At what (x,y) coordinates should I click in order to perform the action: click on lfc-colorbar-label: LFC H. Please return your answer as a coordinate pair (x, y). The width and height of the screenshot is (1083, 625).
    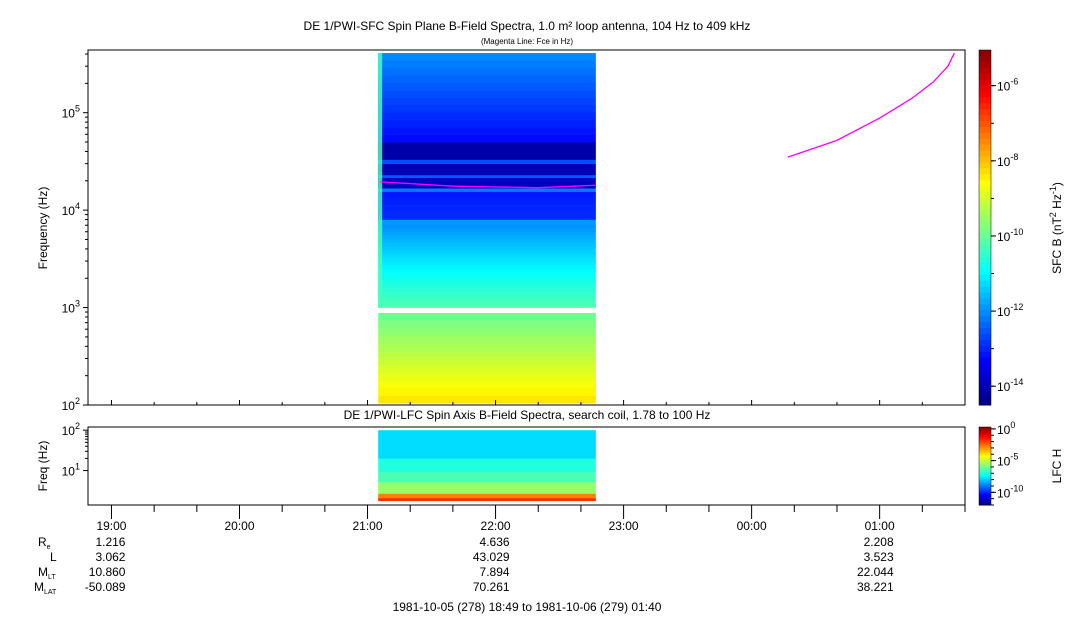
    Looking at the image, I should click on (1057, 466).